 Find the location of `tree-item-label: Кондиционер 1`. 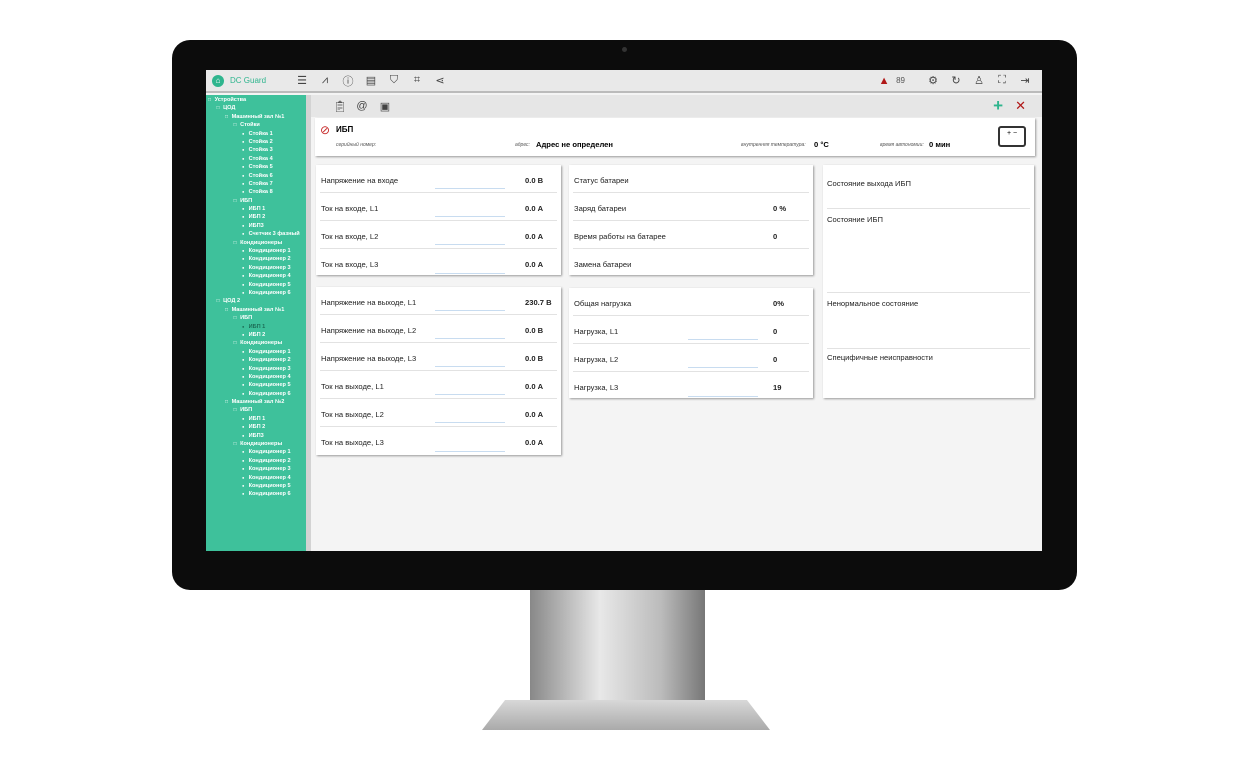

tree-item-label: Кондиционер 1 is located at coordinates (269, 351).